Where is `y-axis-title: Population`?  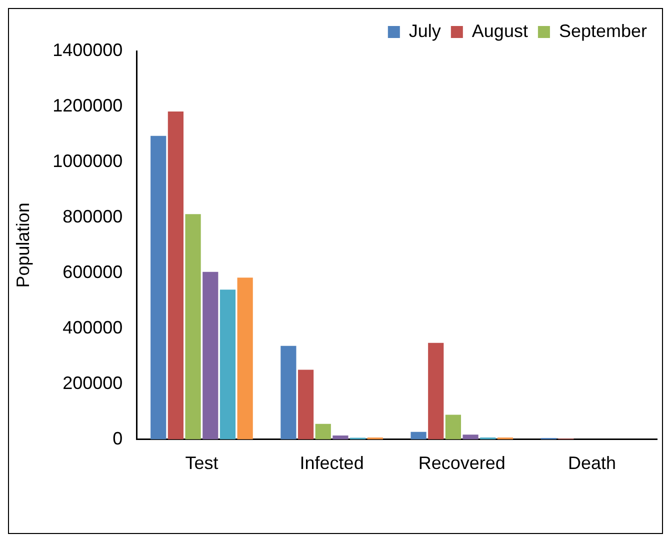
y-axis-title: Population is located at coordinates (22, 245).